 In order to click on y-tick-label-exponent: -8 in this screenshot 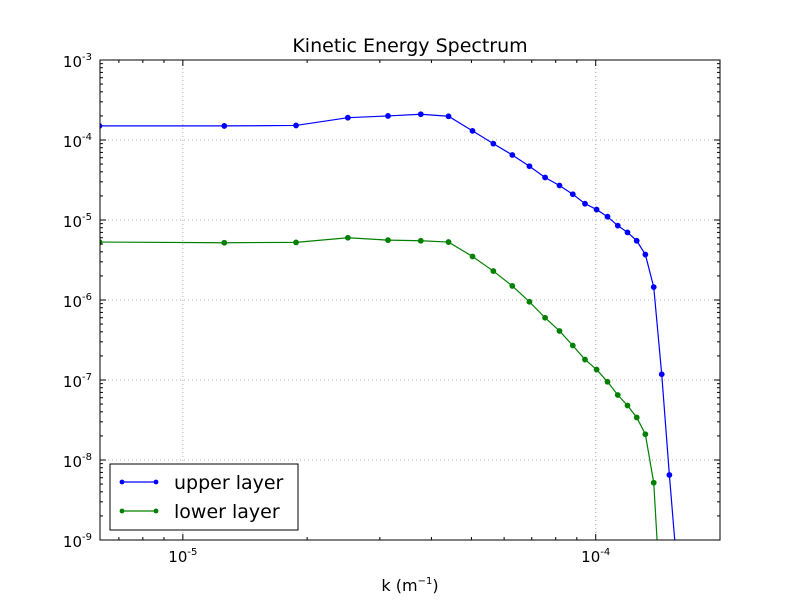, I will do `click(87, 457)`.